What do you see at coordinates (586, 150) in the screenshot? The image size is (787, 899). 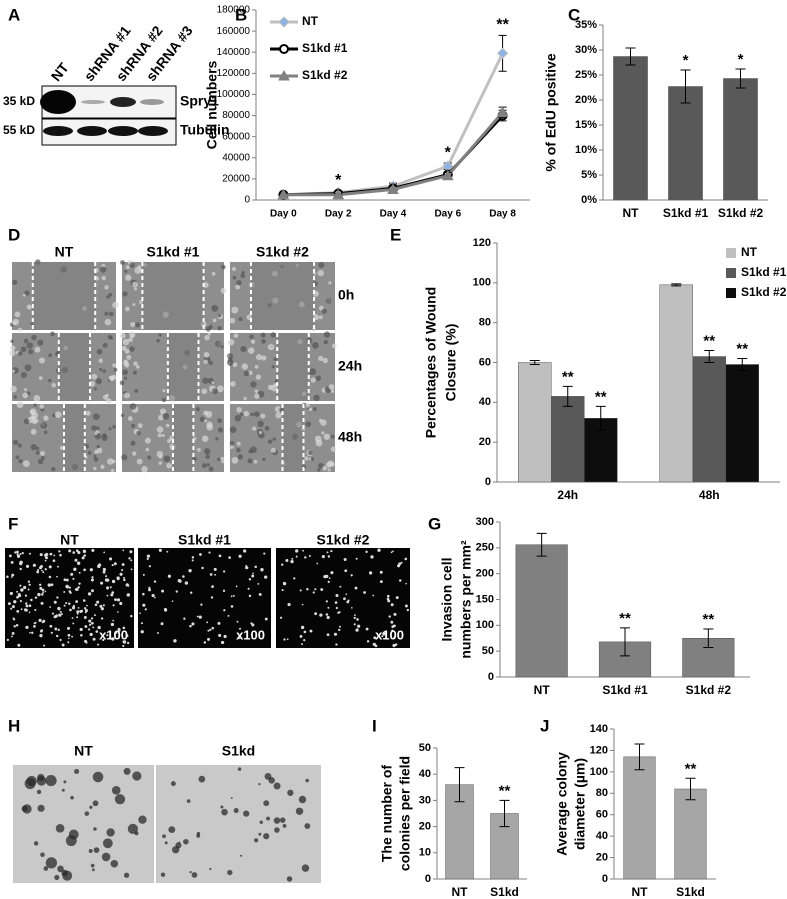 I see `y-tick-label: 10%` at bounding box center [586, 150].